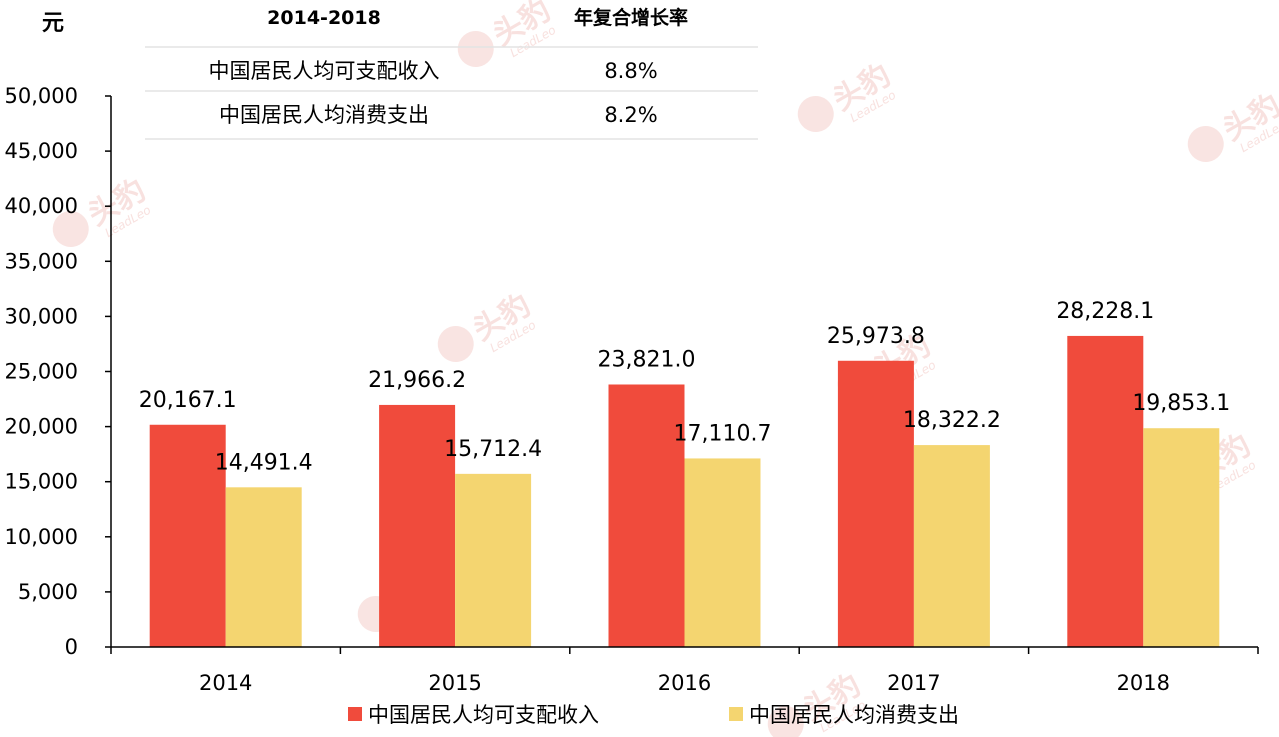 The height and width of the screenshot is (737, 1279). What do you see at coordinates (48, 592) in the screenshot?
I see `y-tick-label: 5,000` at bounding box center [48, 592].